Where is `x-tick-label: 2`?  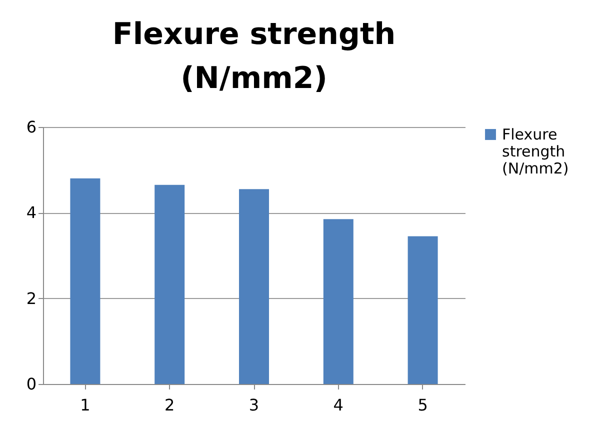 x-tick-label: 2 is located at coordinates (169, 405).